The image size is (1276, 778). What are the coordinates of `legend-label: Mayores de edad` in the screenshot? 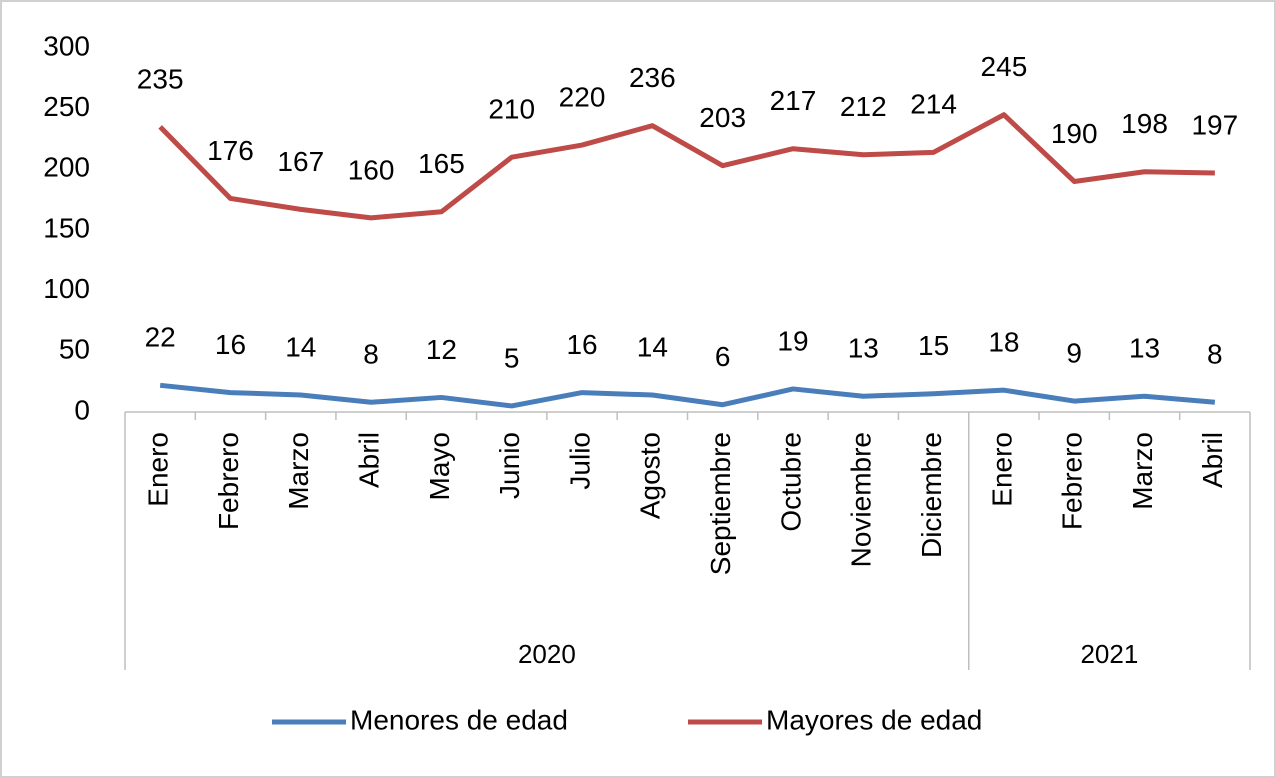 It's located at (874, 719).